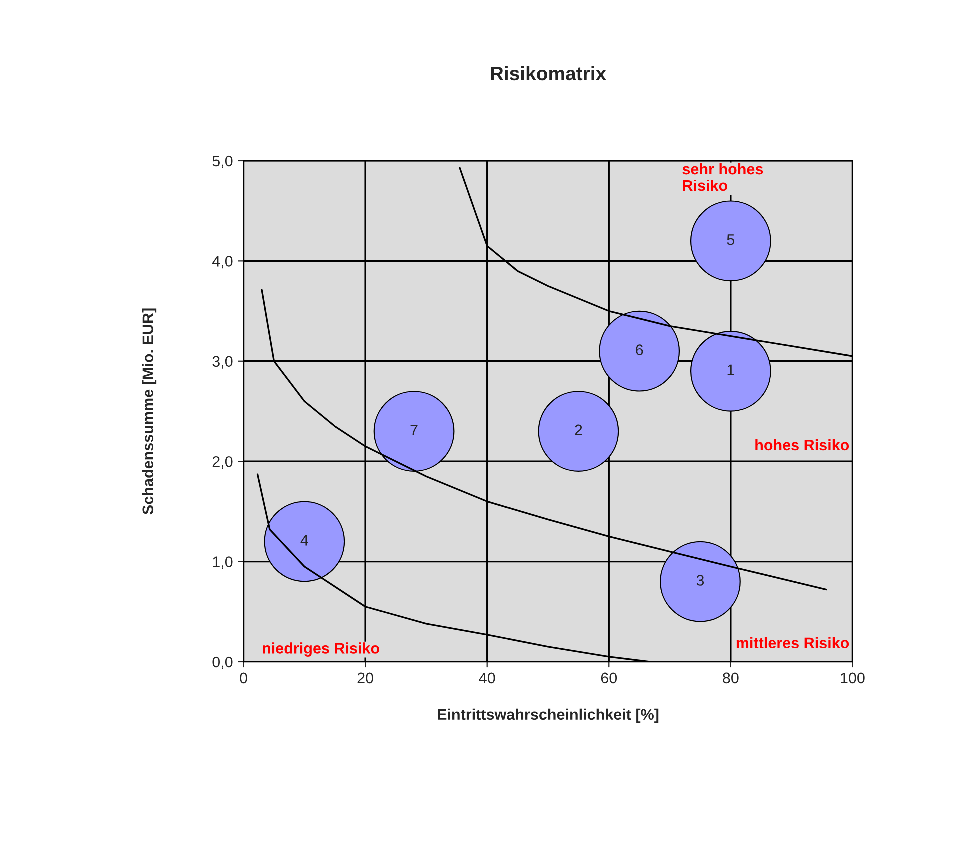 The height and width of the screenshot is (865, 979). I want to click on y-tick-label: 4,0, so click(222, 262).